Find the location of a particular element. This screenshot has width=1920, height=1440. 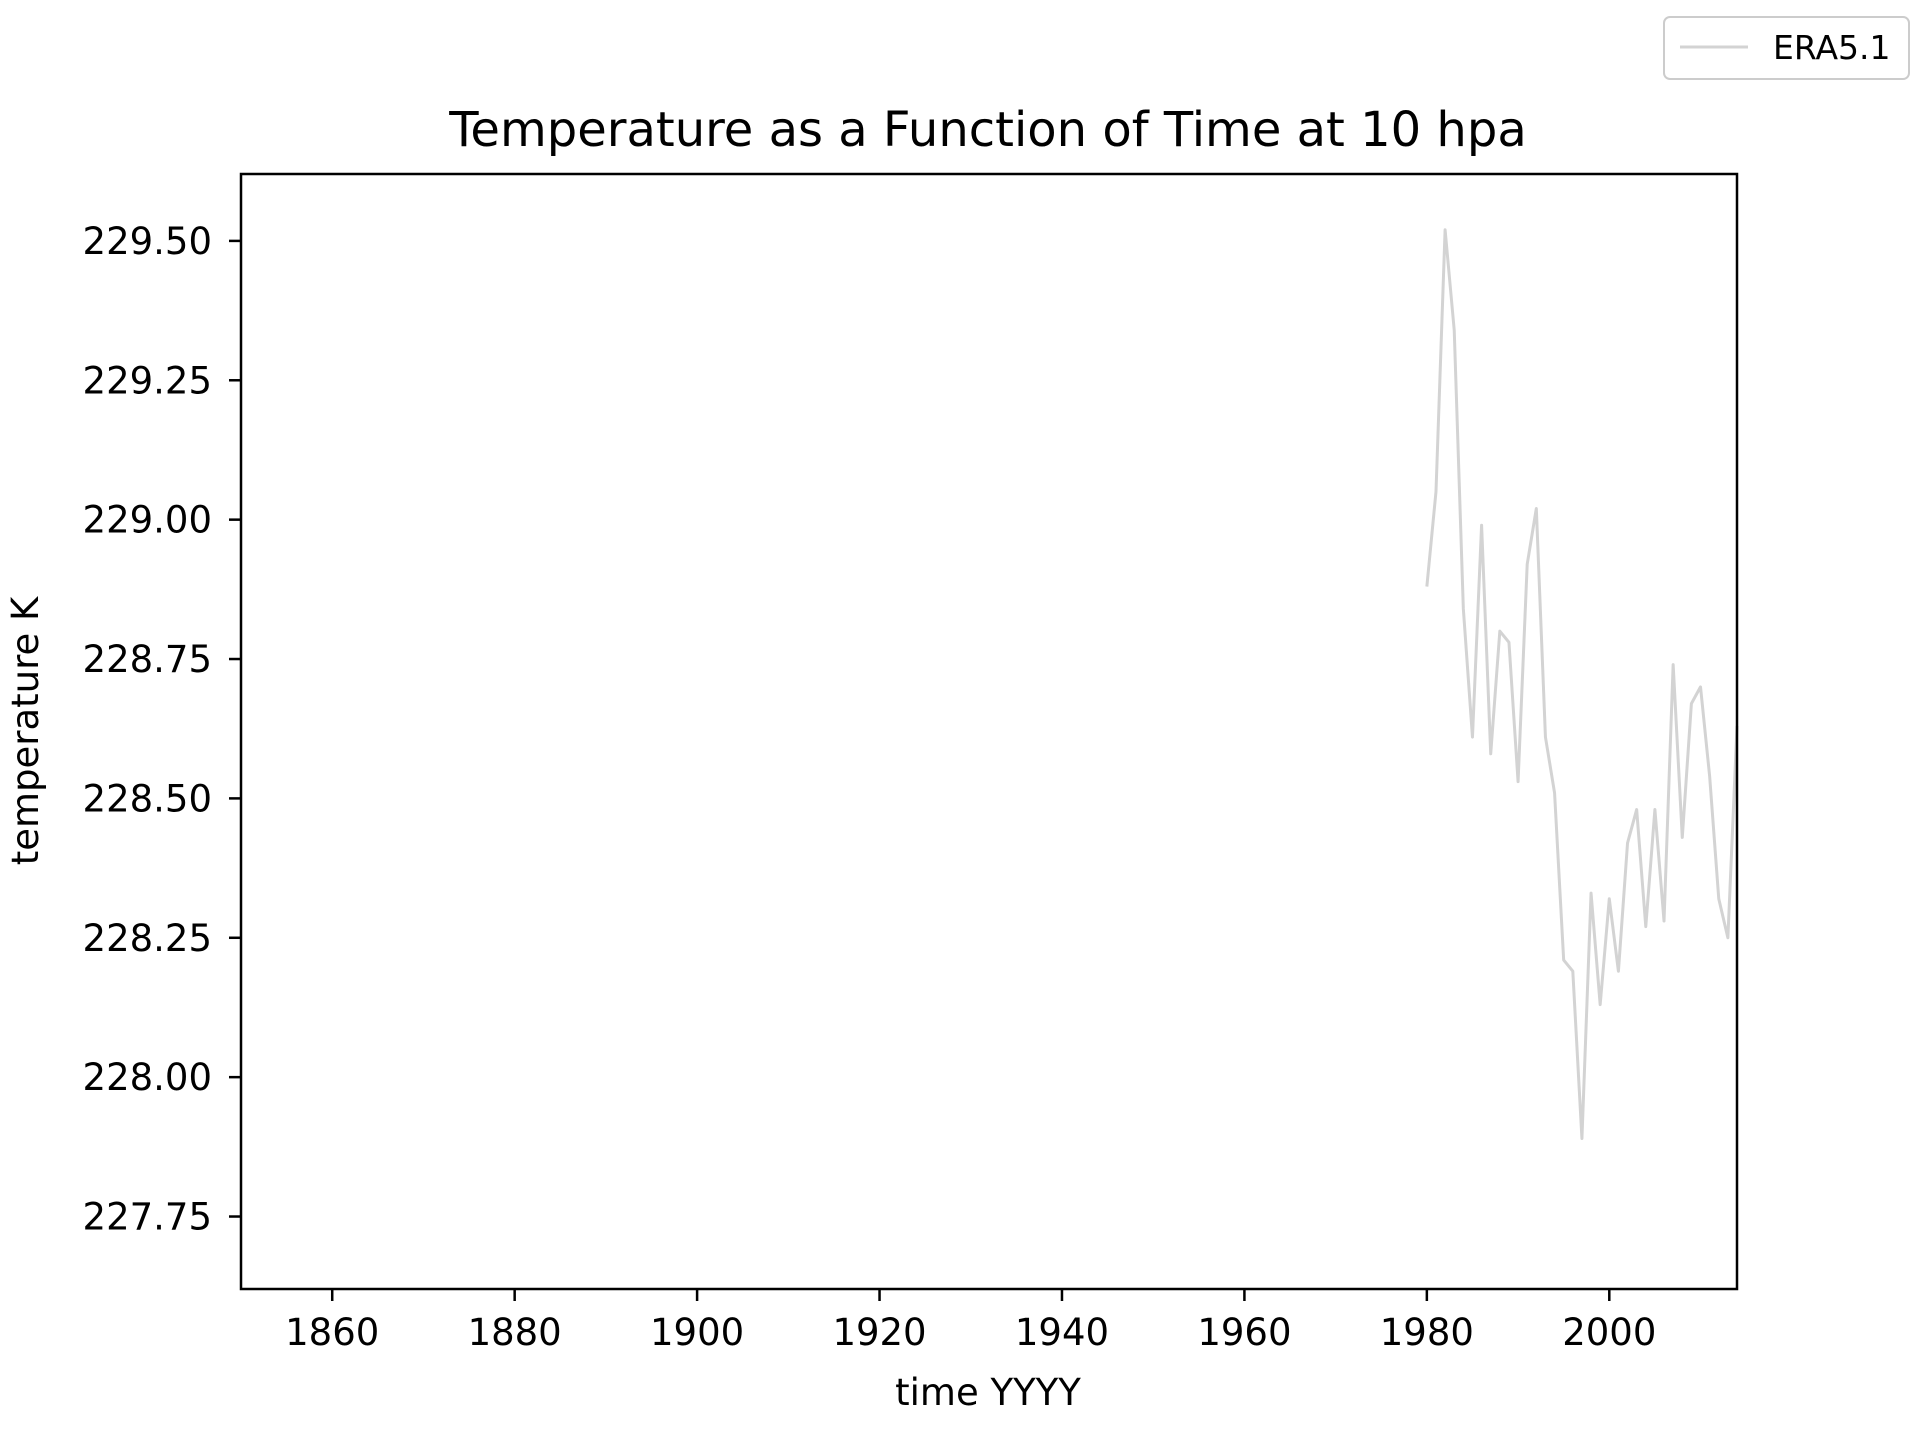

x-tick-label: 1920 is located at coordinates (879, 1332).